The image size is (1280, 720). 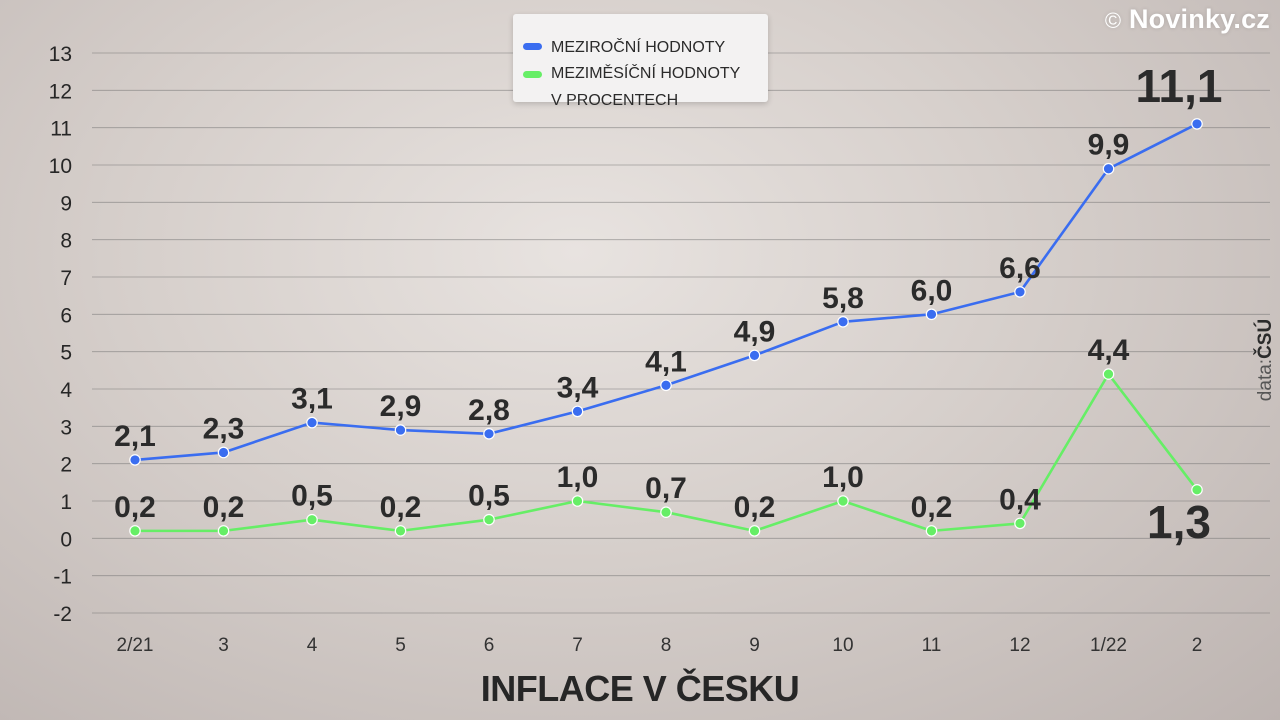 What do you see at coordinates (1179, 522) in the screenshot?
I see `data-label: 1,3` at bounding box center [1179, 522].